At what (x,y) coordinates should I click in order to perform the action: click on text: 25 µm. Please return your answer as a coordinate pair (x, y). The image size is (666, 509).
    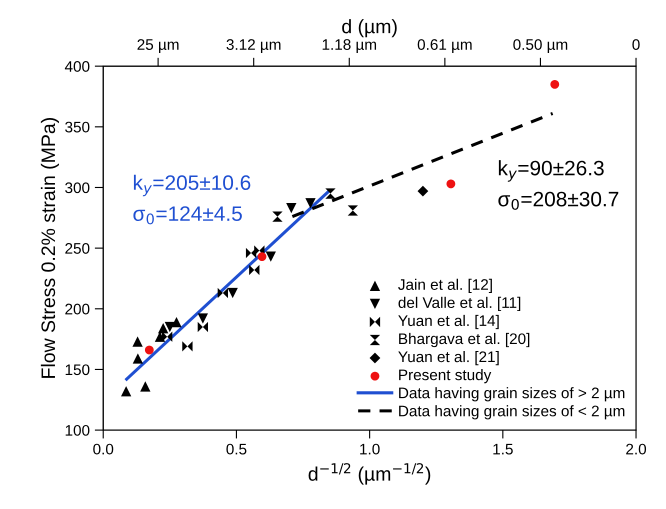
    Looking at the image, I should click on (157, 46).